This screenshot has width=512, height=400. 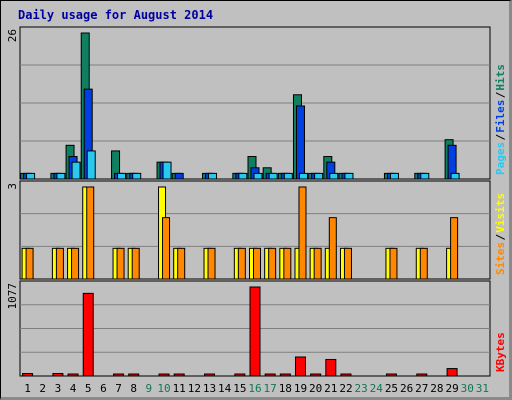 What do you see at coordinates (330, 388) in the screenshot?
I see `x-tick-label: 21` at bounding box center [330, 388].